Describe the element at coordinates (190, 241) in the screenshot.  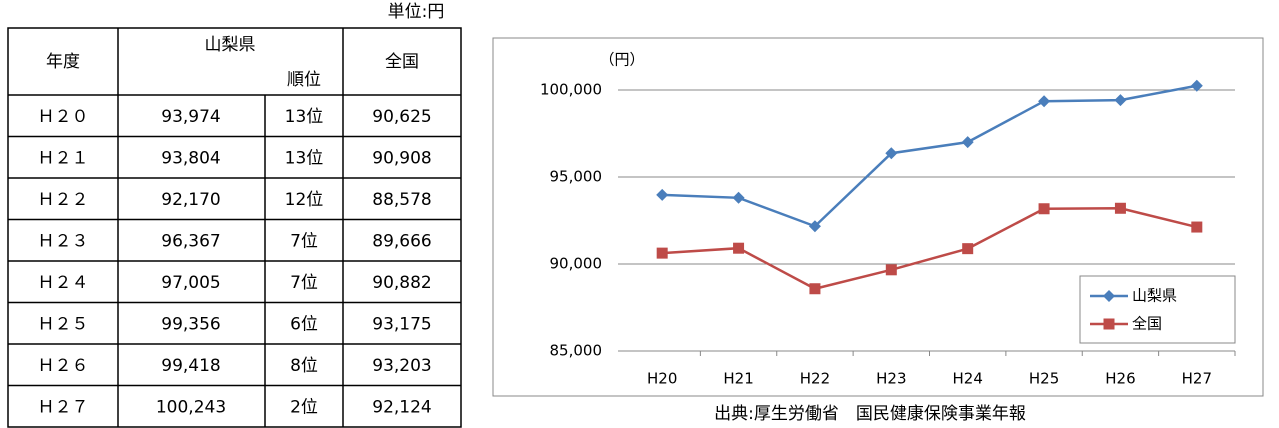
I see `table-cell: 96,367` at that location.